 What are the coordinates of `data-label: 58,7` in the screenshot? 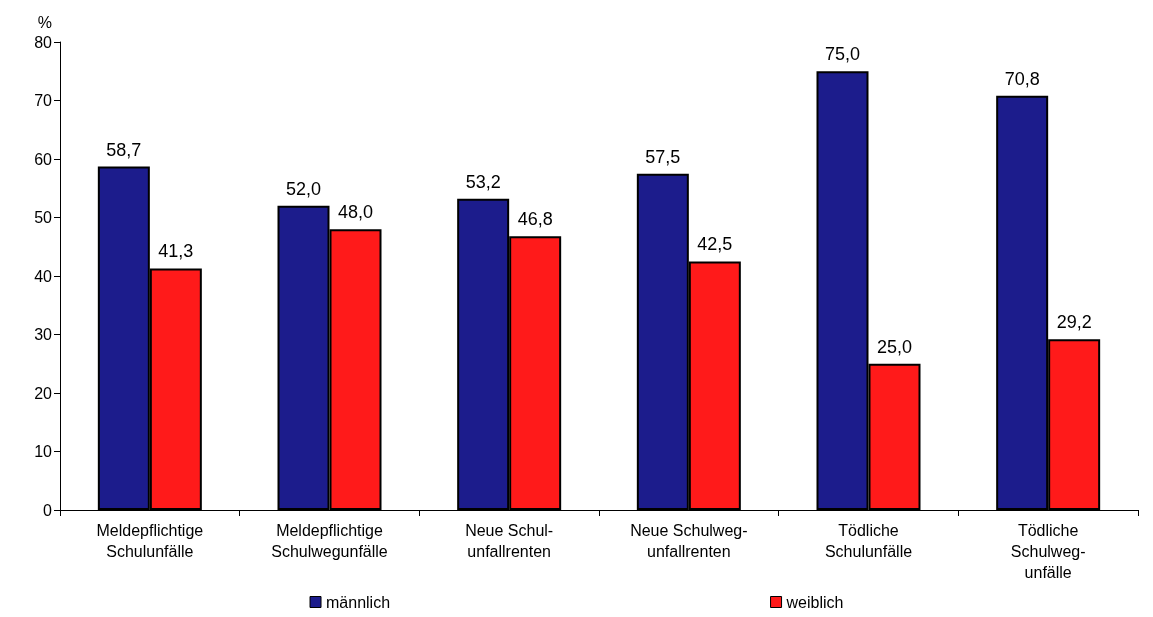 It's located at (124, 149).